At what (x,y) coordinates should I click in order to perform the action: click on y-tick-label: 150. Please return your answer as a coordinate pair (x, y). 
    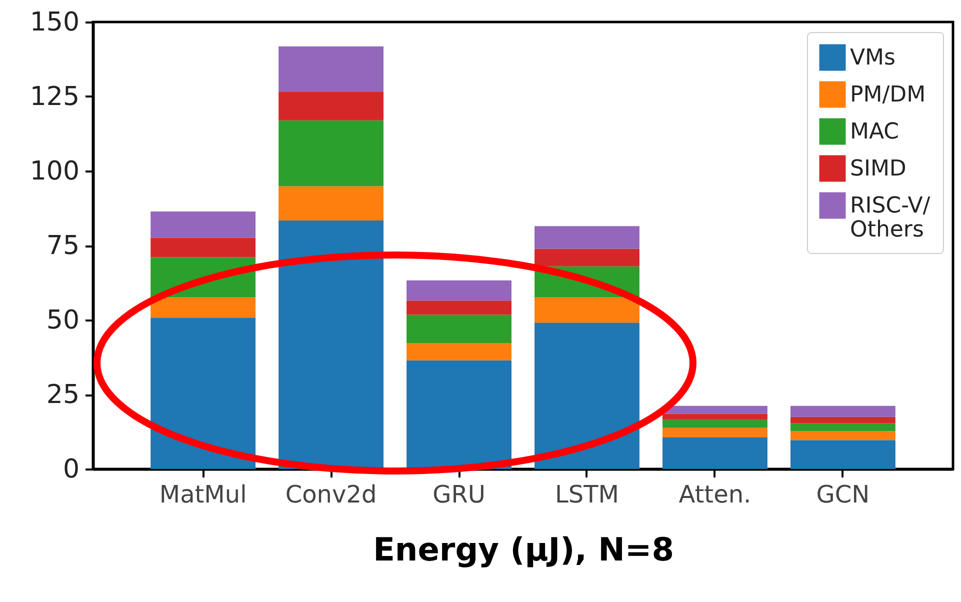
    Looking at the image, I should click on (55, 23).